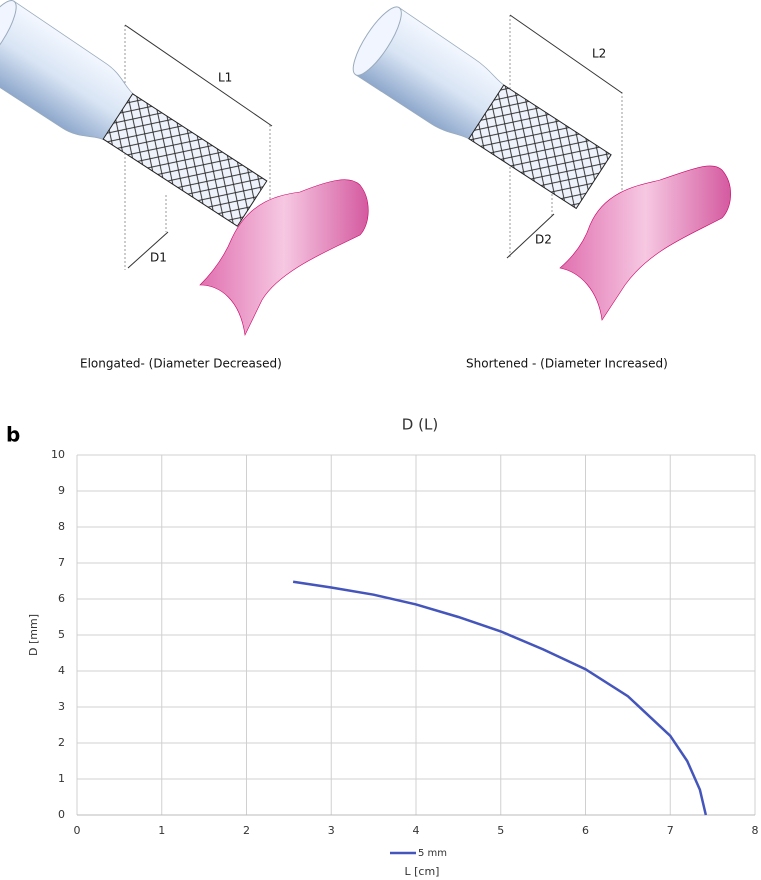 This screenshot has height=880, width=761. I want to click on caption: Shortened - (Diameter Increased), so click(567, 364).